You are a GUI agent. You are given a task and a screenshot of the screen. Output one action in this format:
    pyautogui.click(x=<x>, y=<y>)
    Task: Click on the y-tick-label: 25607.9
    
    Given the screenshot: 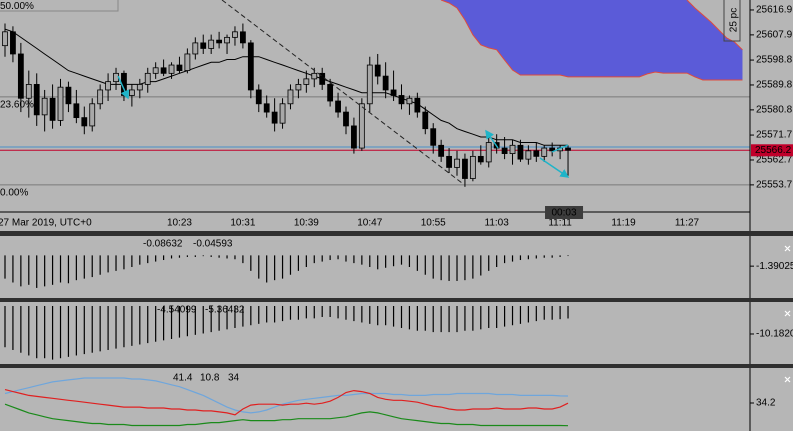 What is the action you would take?
    pyautogui.click(x=774, y=35)
    